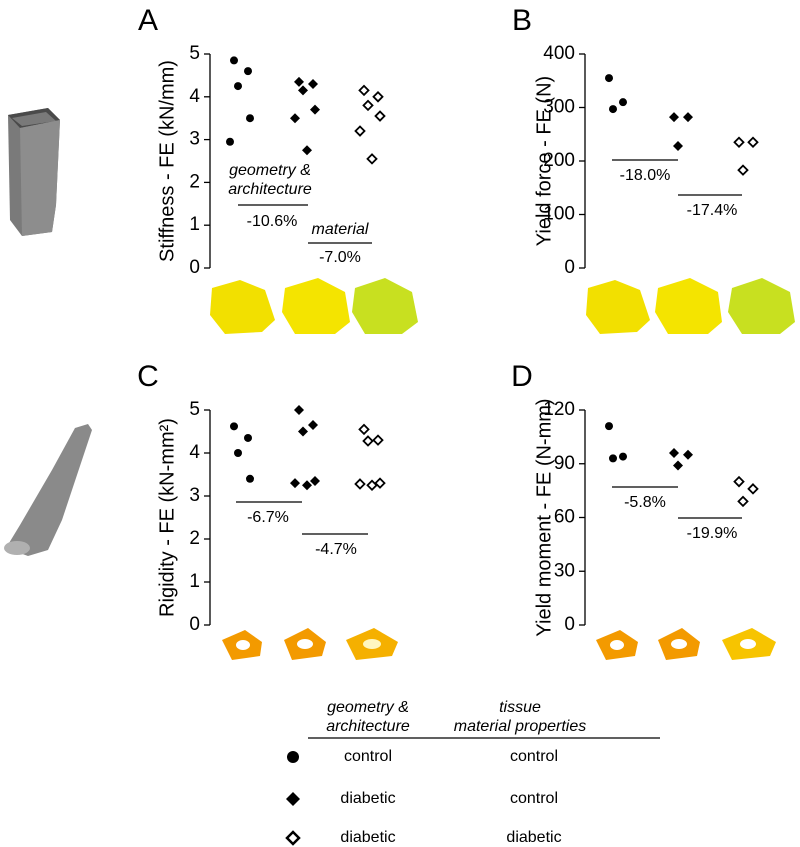 The height and width of the screenshot is (847, 800). What do you see at coordinates (559, 53) in the screenshot?
I see `y-tick-label: 400` at bounding box center [559, 53].